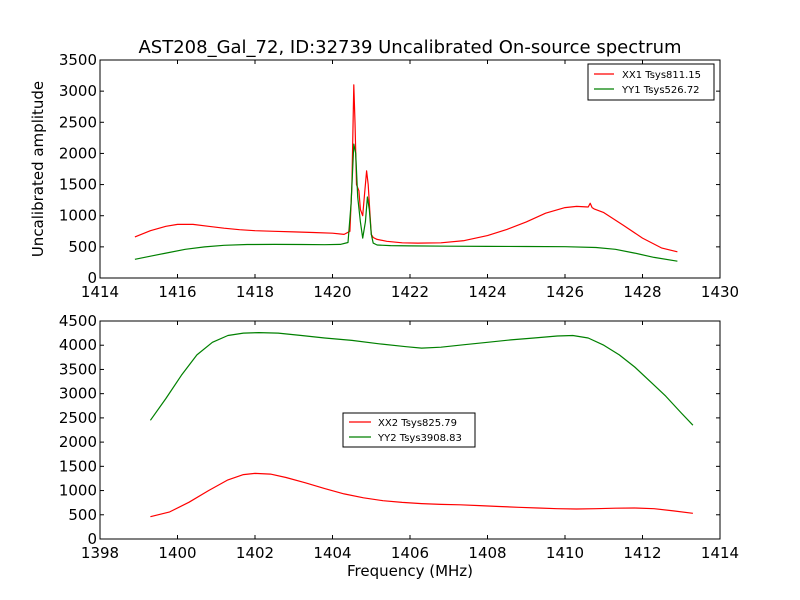  Describe the element at coordinates (410, 571) in the screenshot. I see `bottom-x-axis-label: Frequency (MHz)` at that location.